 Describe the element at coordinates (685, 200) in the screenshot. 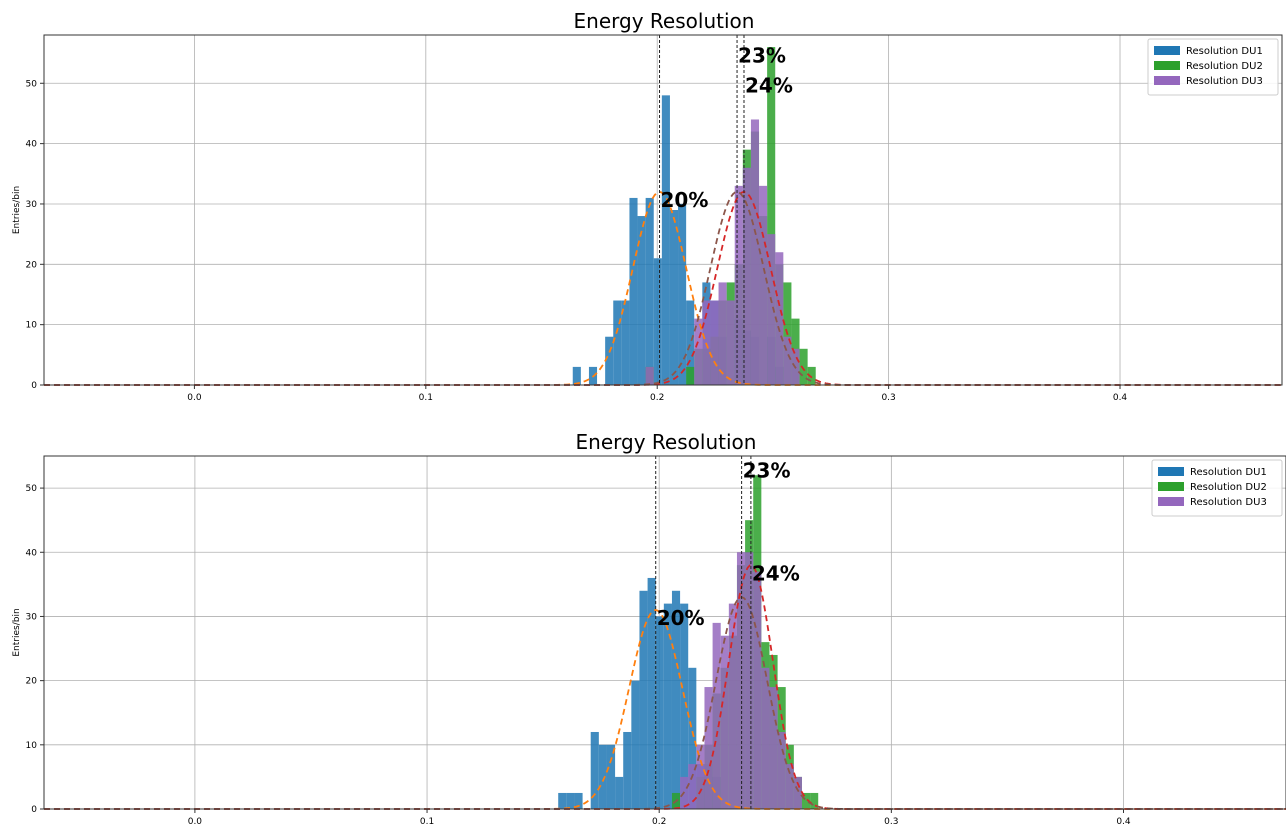

I see `peak-annotation: 20%` at that location.